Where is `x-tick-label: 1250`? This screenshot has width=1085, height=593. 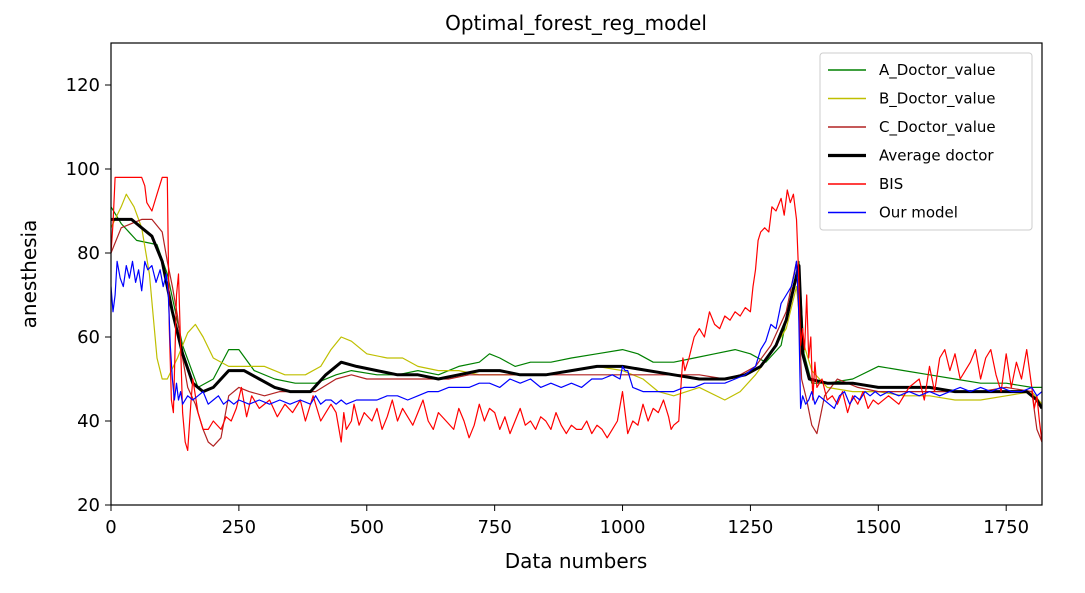
x-tick-label: 1250 is located at coordinates (751, 527).